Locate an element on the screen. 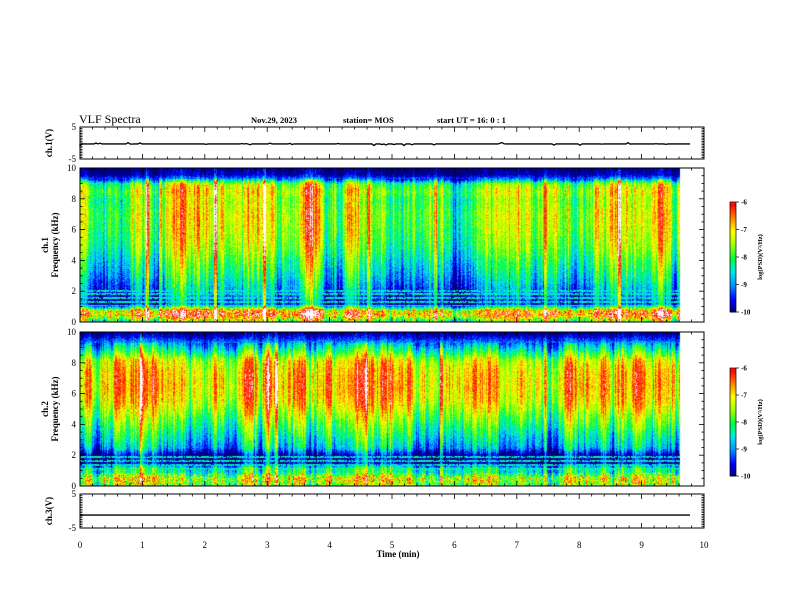 The height and width of the screenshot is (612, 792). x-tick-label: 0 is located at coordinates (80, 545).